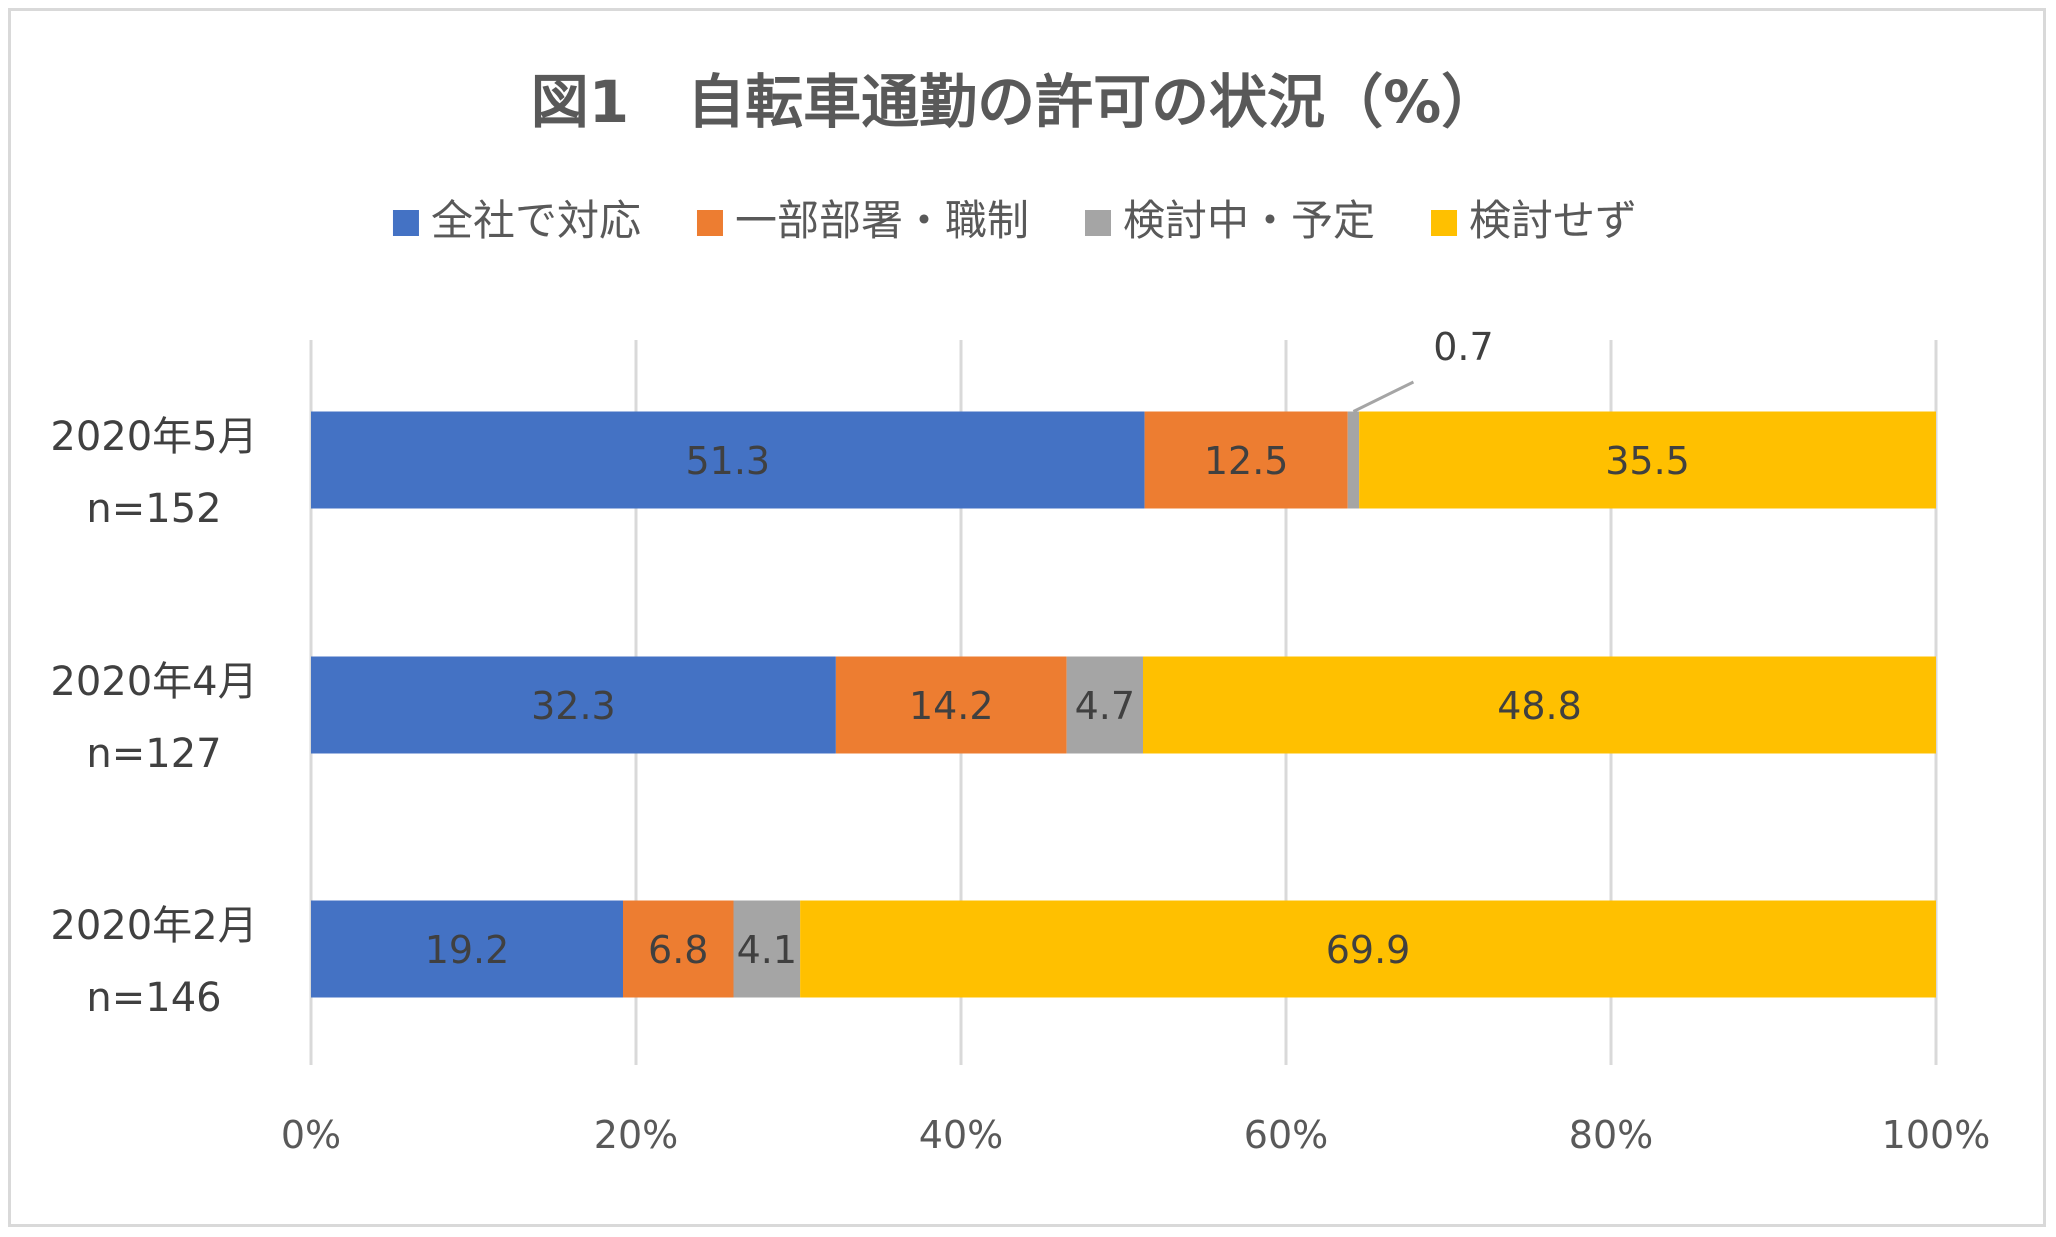 The image size is (2056, 1237). I want to click on x-axis-ticks: 0% 20% 40% 60% 80% 100%, so click(1135, 1135).